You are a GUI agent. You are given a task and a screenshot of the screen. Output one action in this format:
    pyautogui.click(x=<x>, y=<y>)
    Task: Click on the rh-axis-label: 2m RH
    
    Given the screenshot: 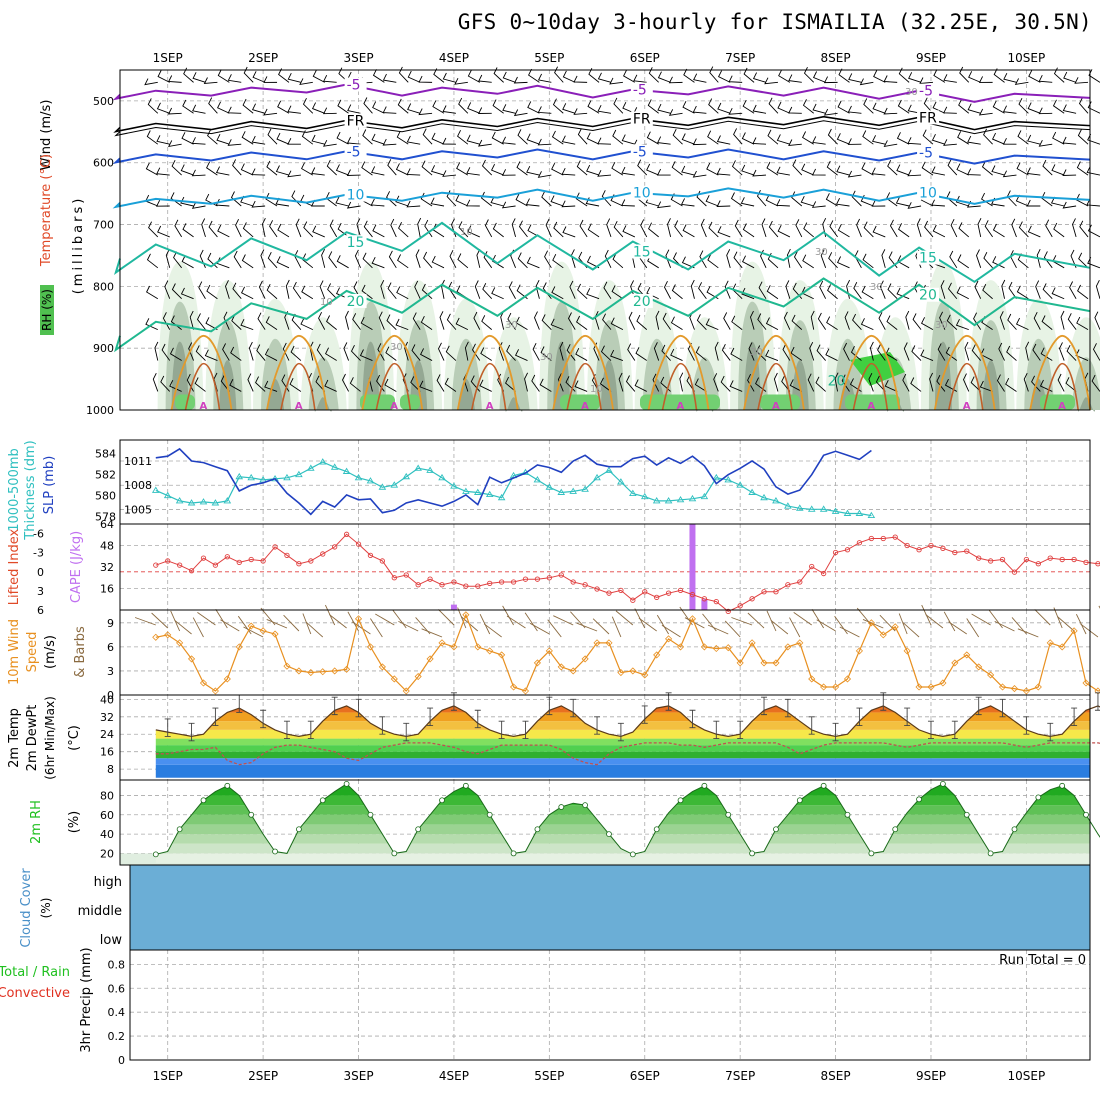 What is the action you would take?
    pyautogui.click(x=36, y=822)
    